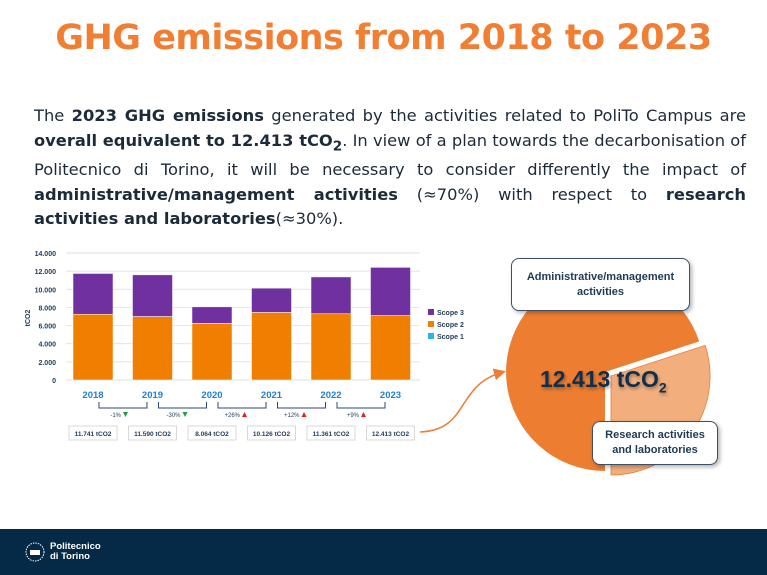 The image size is (767, 575). I want to click on text: (≈70%) with respect to, so click(532, 194).